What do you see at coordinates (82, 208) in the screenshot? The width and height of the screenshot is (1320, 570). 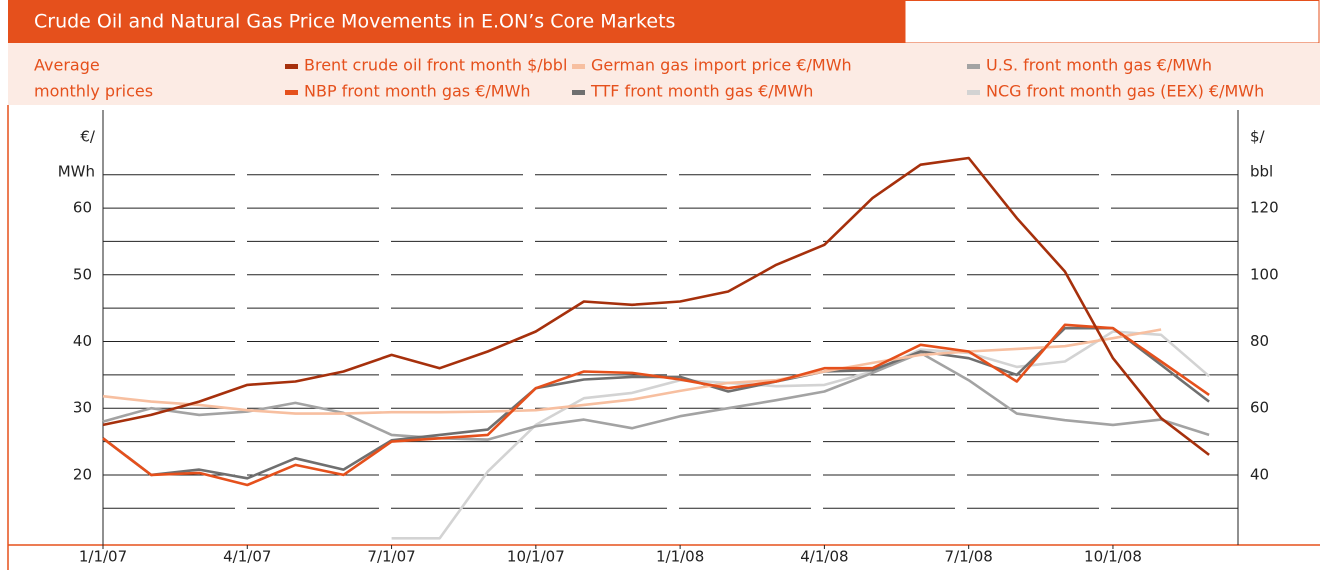 I see `y-tick-label: 60` at bounding box center [82, 208].